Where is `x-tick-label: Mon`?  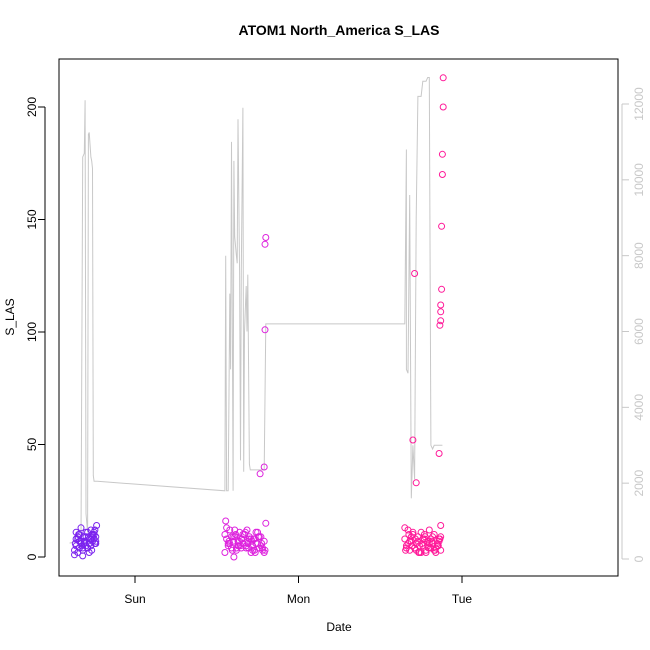
x-tick-label: Mon is located at coordinates (298, 599).